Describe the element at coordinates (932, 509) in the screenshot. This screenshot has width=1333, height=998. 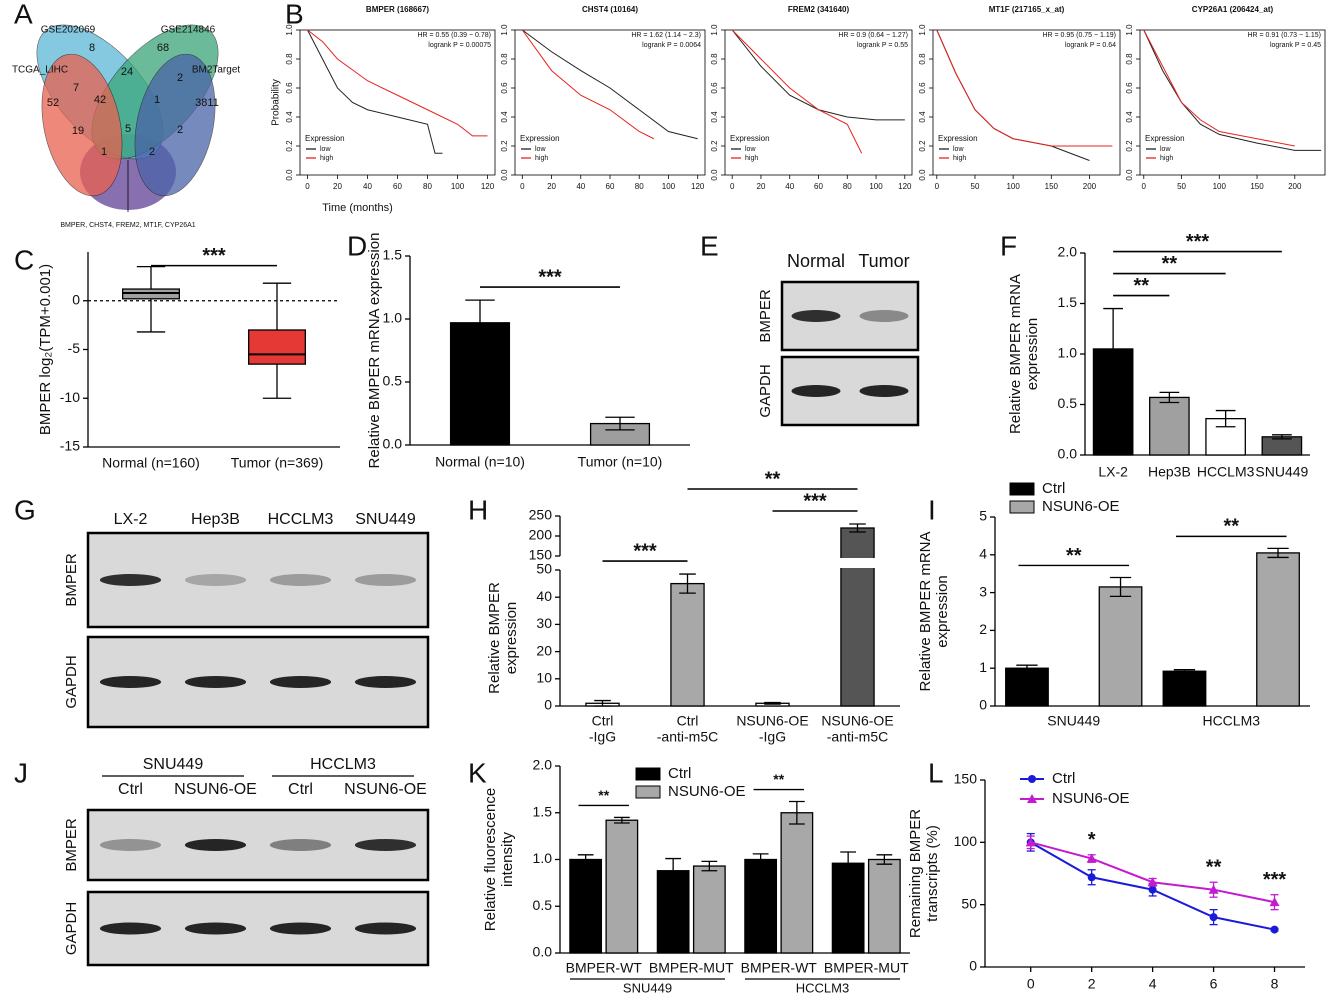
I see `panel-letter: I` at that location.